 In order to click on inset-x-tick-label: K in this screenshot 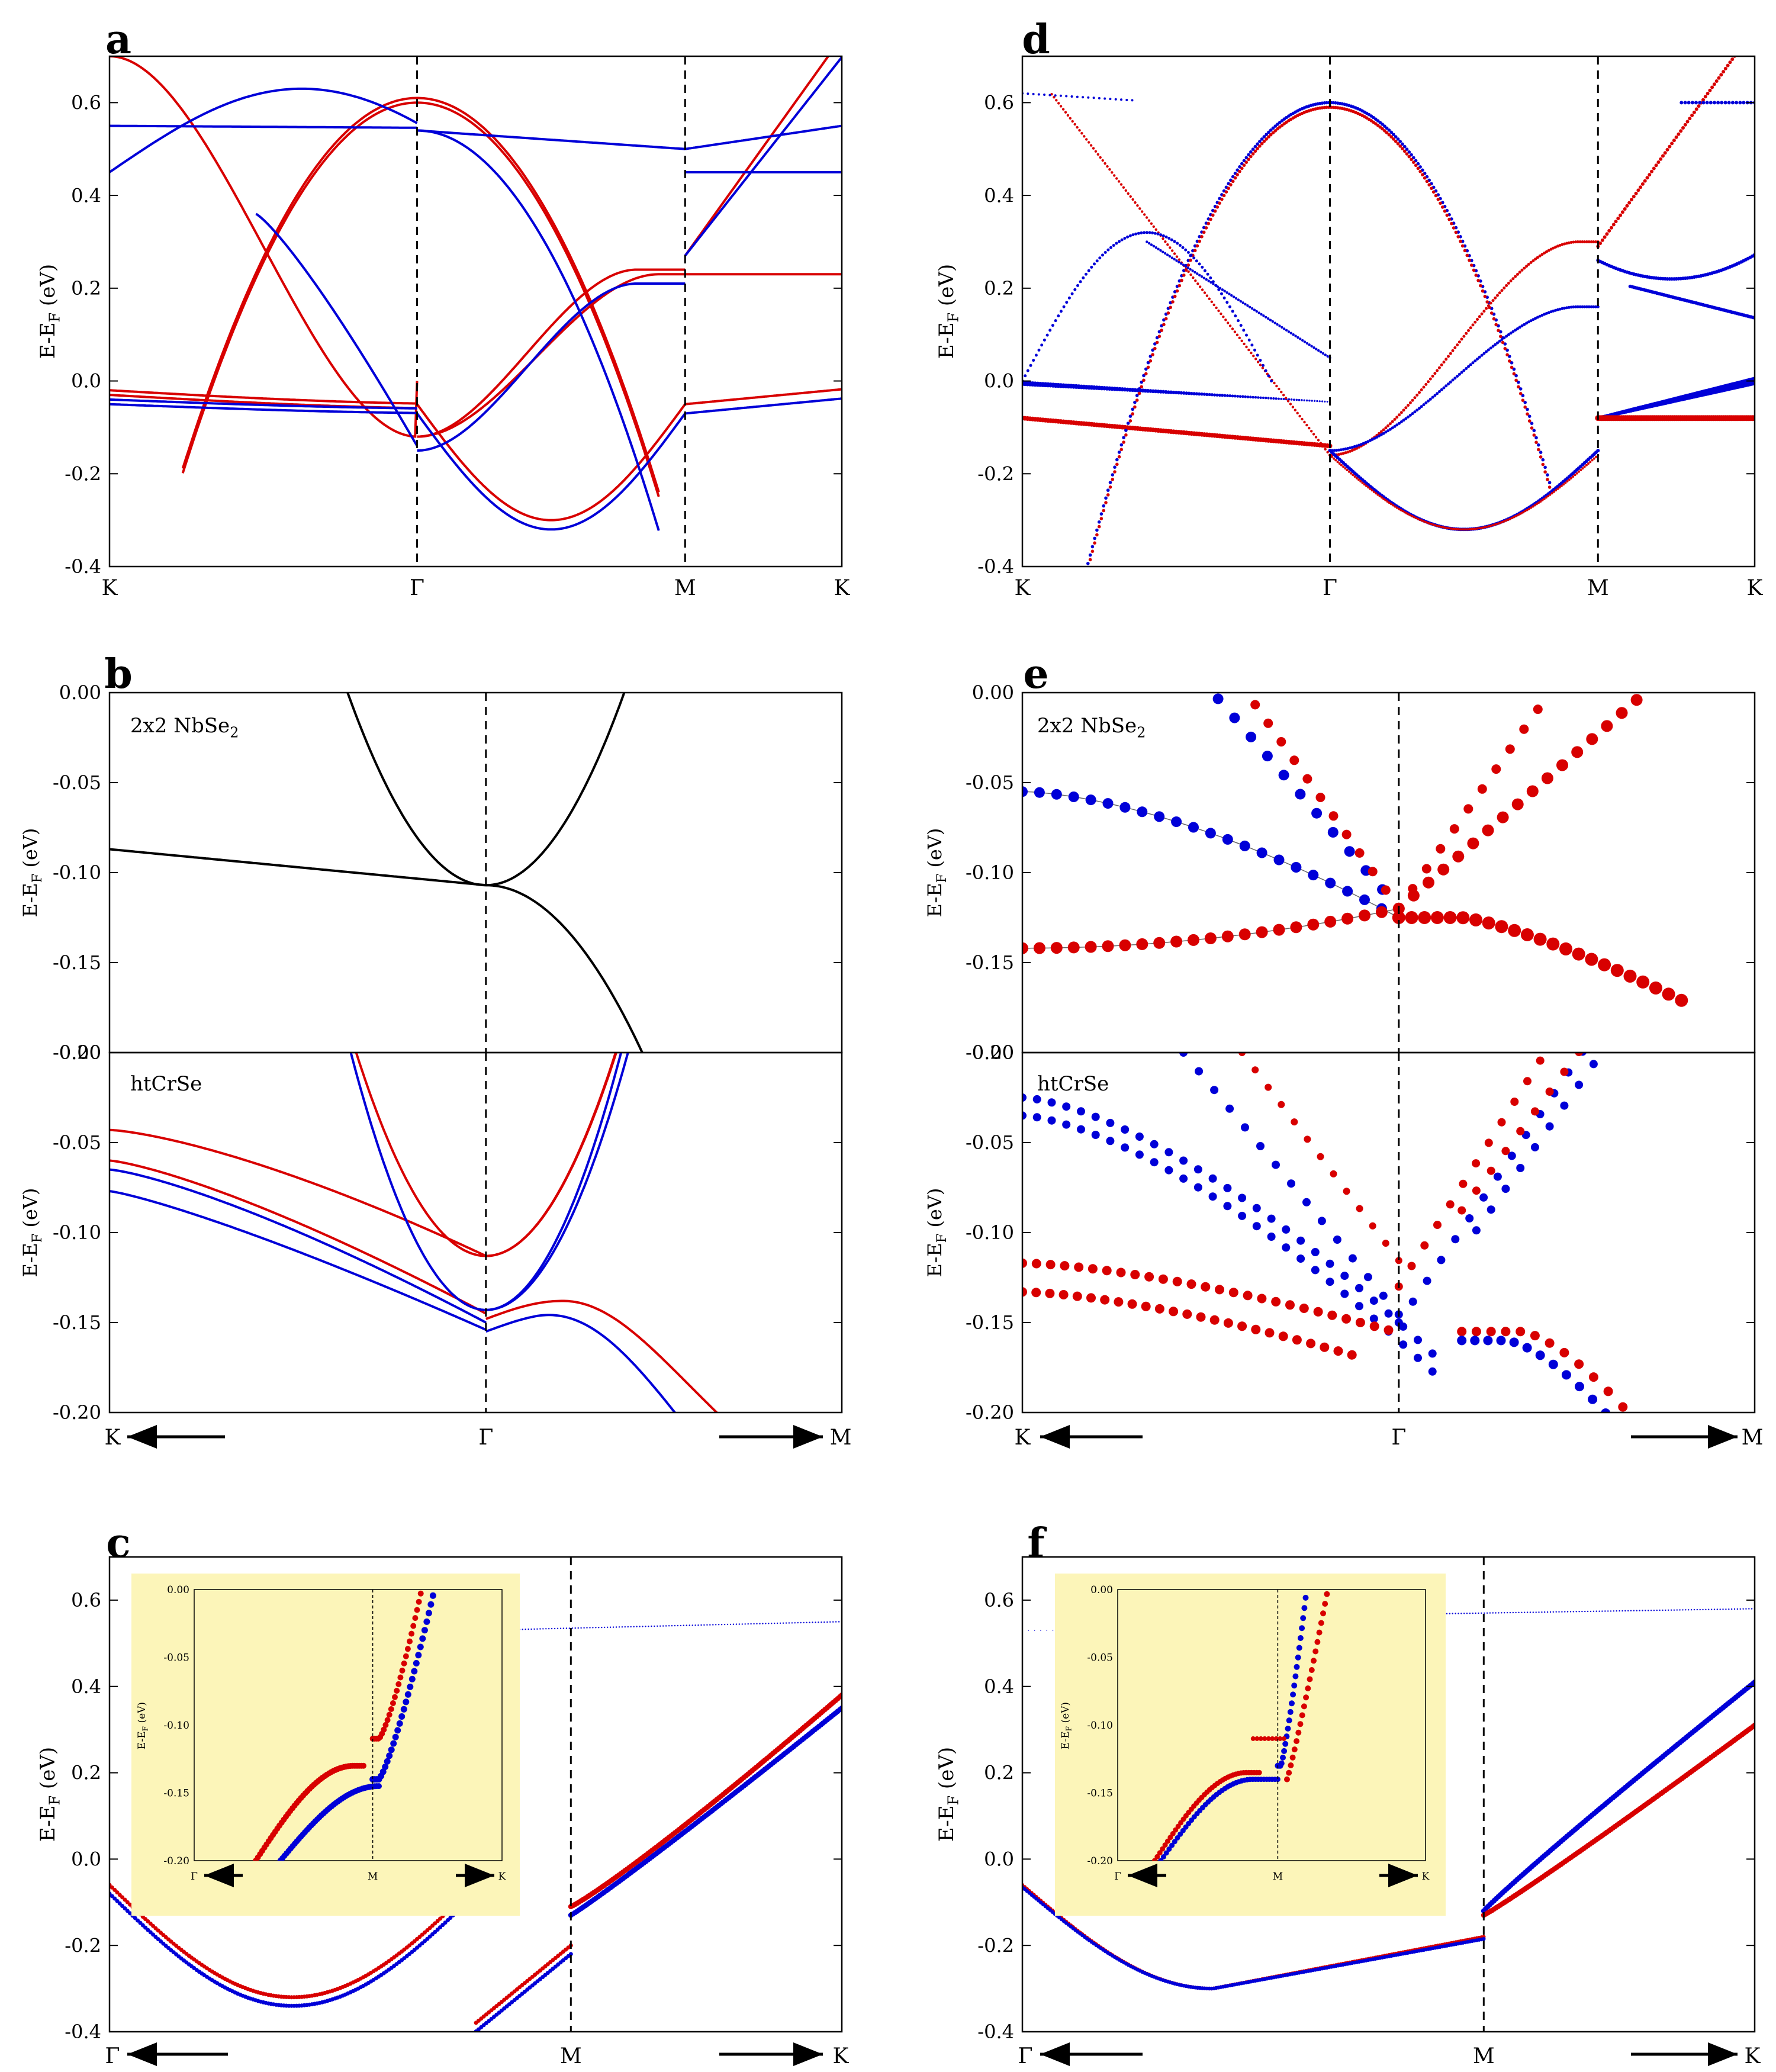, I will do `click(1426, 1877)`.